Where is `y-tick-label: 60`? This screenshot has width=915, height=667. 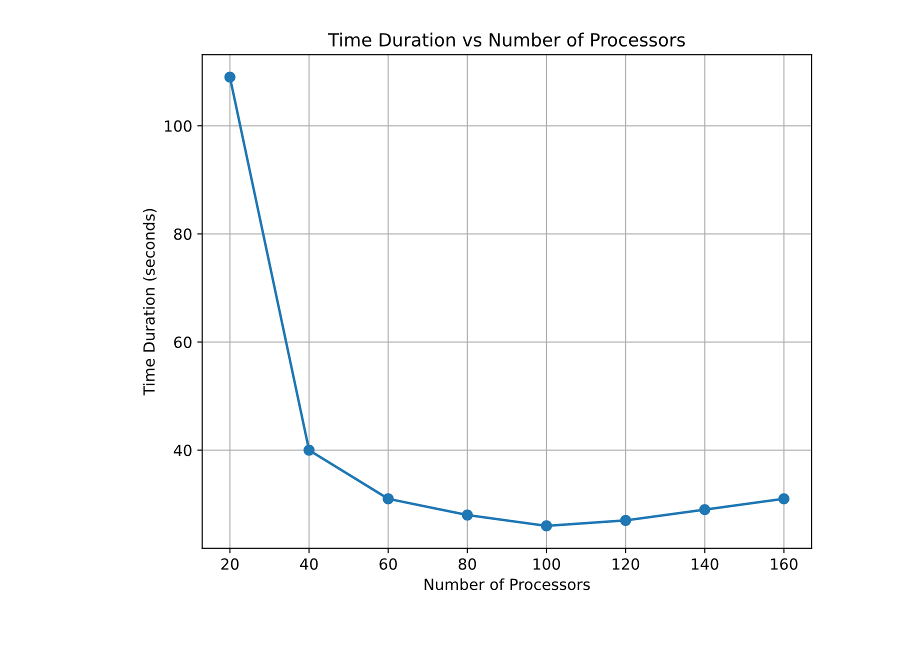 y-tick-label: 60 is located at coordinates (183, 342).